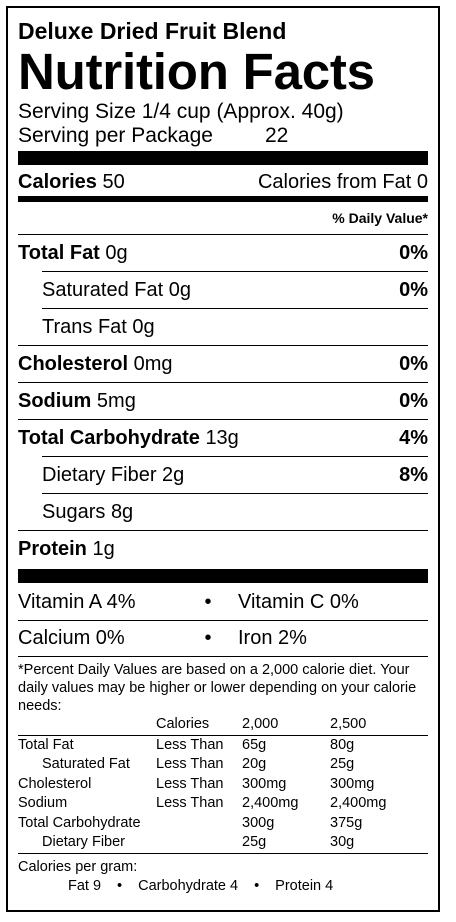 Image resolution: width=456 pixels, height=922 pixels. What do you see at coordinates (223, 199) in the screenshot?
I see `medium-divider` at bounding box center [223, 199].